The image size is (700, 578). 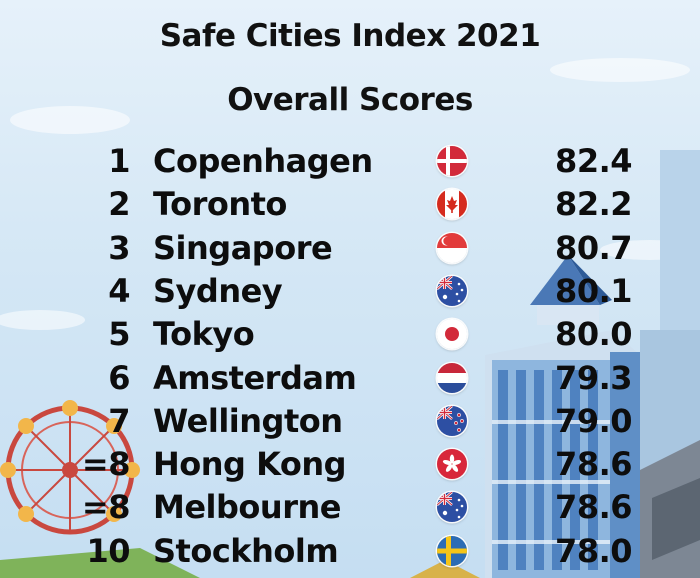 I want to click on table-row: 3 Singapore 80.7, so click(x=350, y=248).